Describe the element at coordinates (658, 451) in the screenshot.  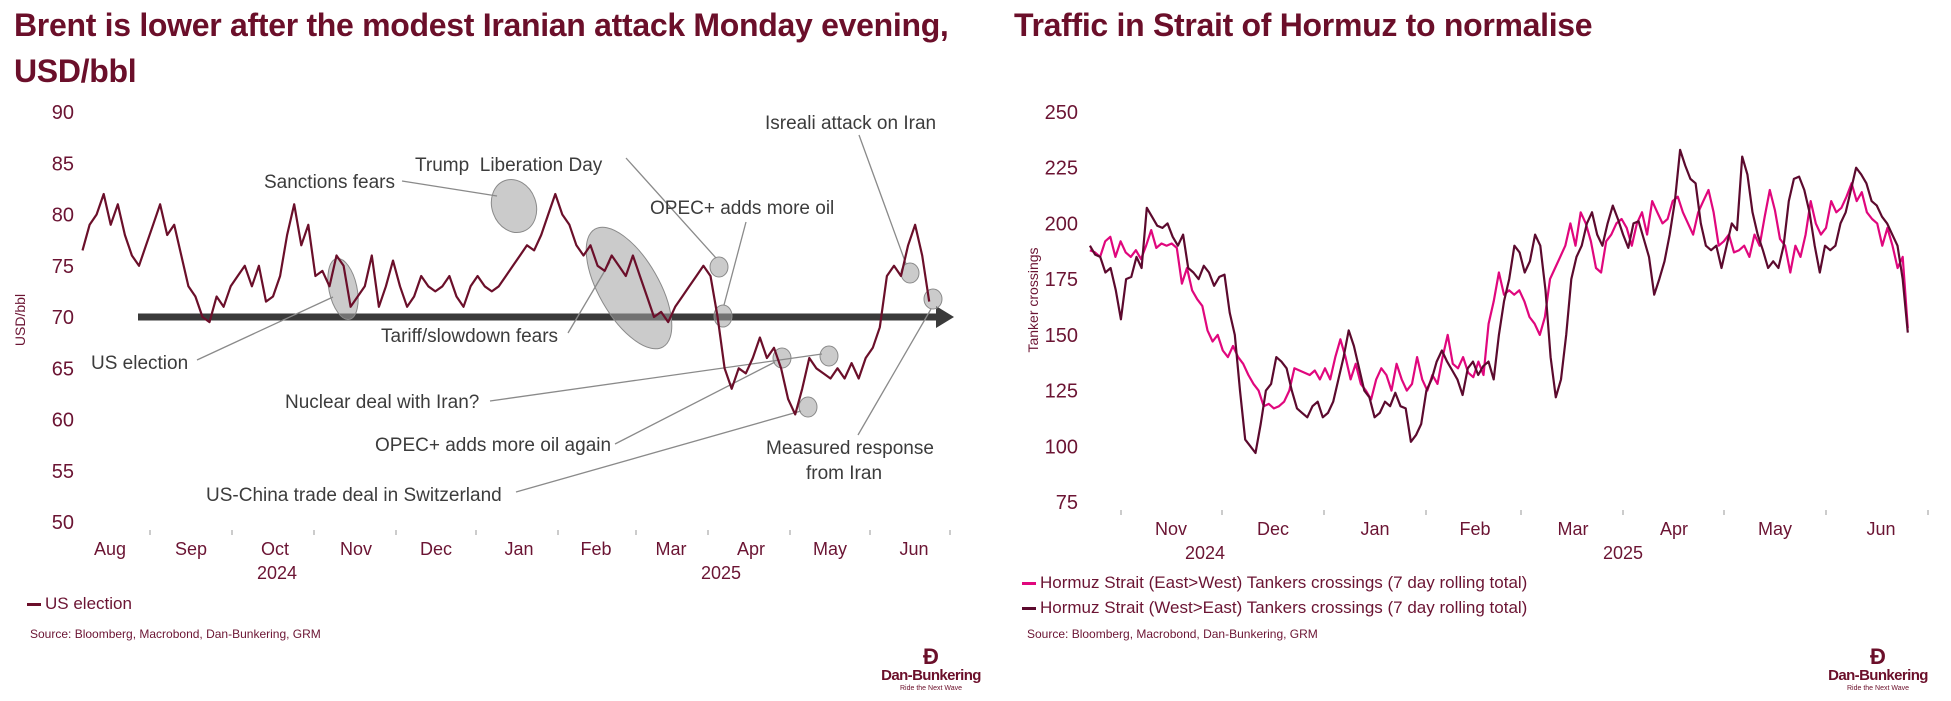
I see `uschina-leader` at that location.